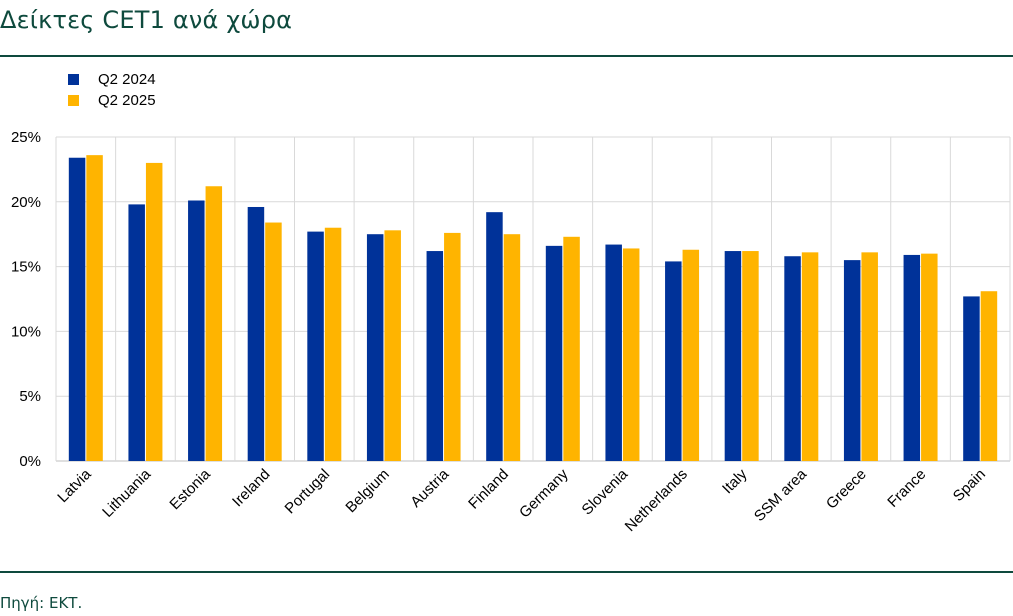  Describe the element at coordinates (26, 202) in the screenshot. I see `y-tick-label: 20%` at that location.